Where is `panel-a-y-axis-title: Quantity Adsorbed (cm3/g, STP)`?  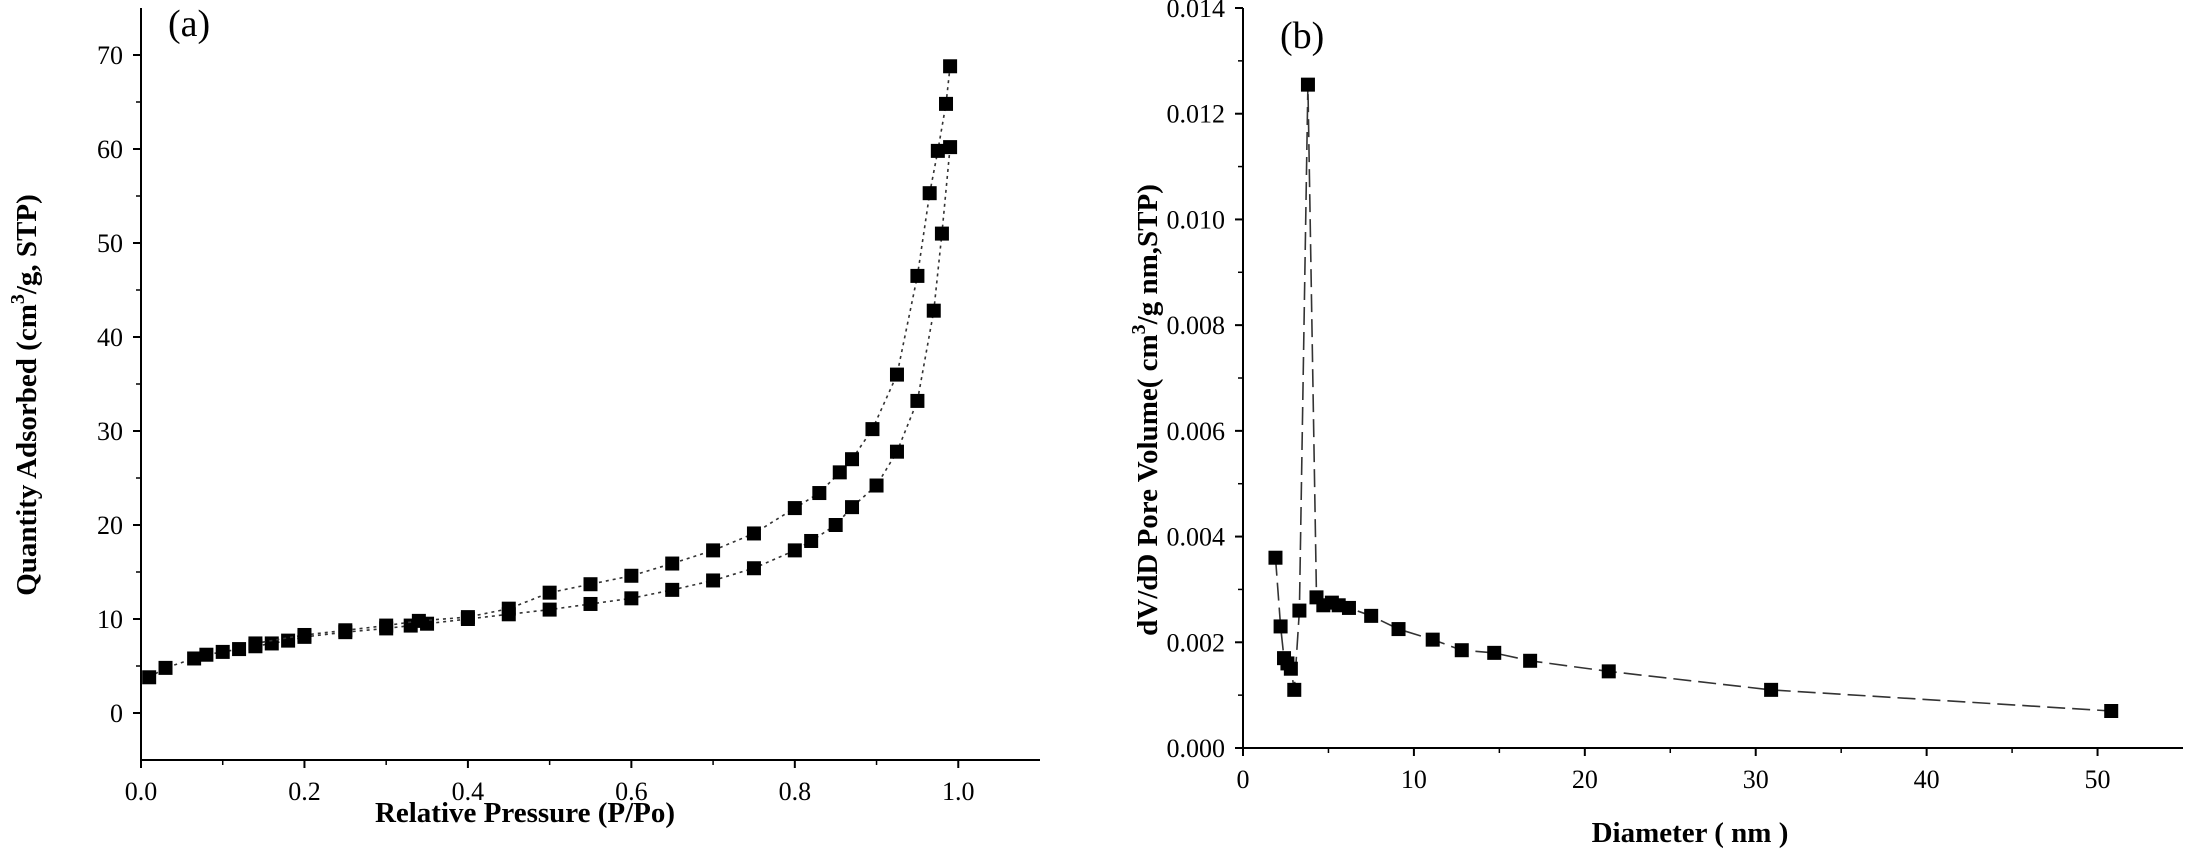 panel-a-y-axis-title: Quantity Adsorbed (cm3/g, STP) is located at coordinates (25, 395).